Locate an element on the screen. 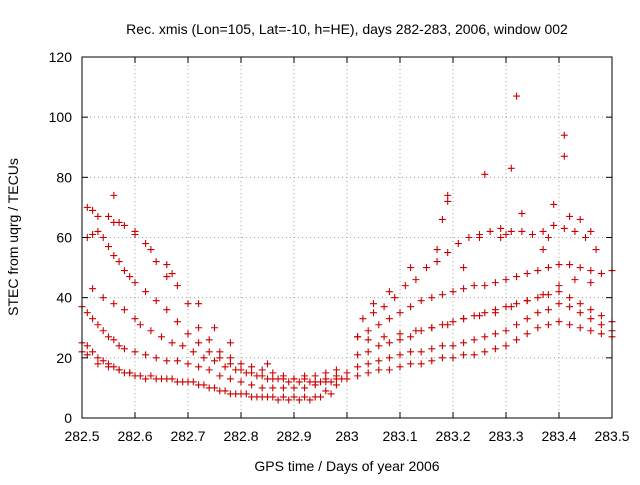  x-tick-label: 282.5 is located at coordinates (81, 436).